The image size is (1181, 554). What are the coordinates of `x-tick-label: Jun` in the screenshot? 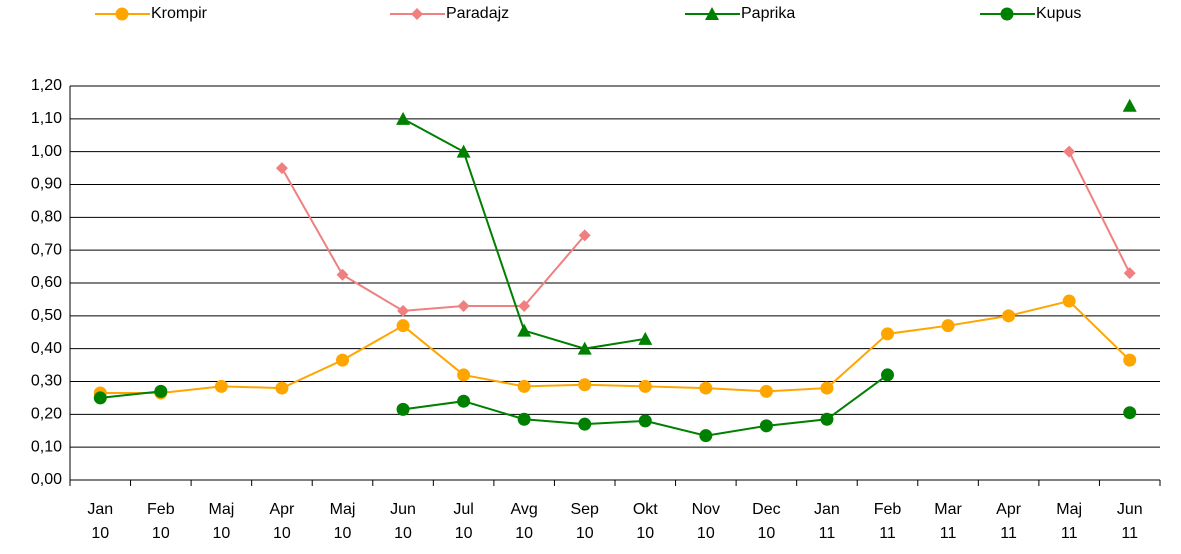 It's located at (1130, 509).